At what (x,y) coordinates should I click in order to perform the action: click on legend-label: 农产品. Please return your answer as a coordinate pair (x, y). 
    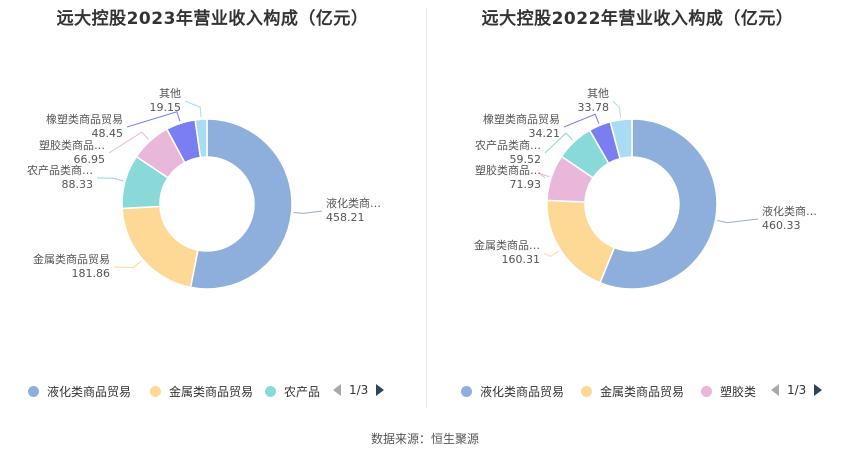
    Looking at the image, I should click on (302, 392).